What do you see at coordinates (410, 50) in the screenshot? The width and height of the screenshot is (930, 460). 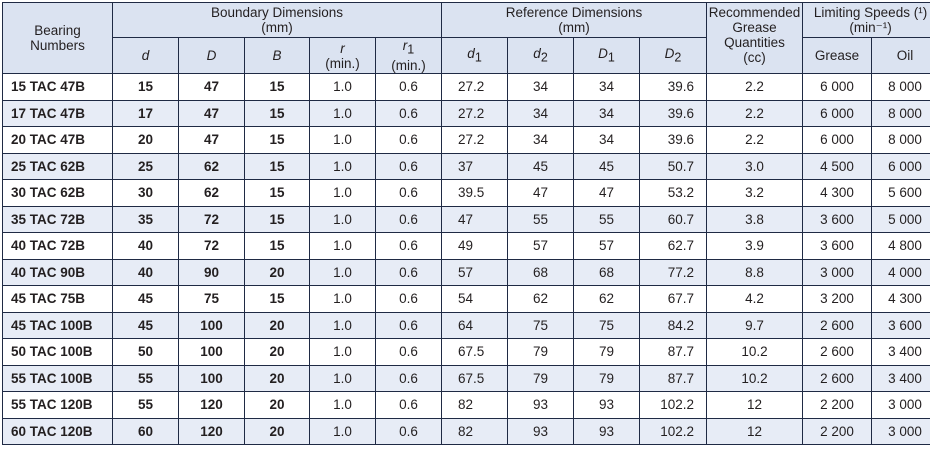 I see `header-r1-subscript: 1` at bounding box center [410, 50].